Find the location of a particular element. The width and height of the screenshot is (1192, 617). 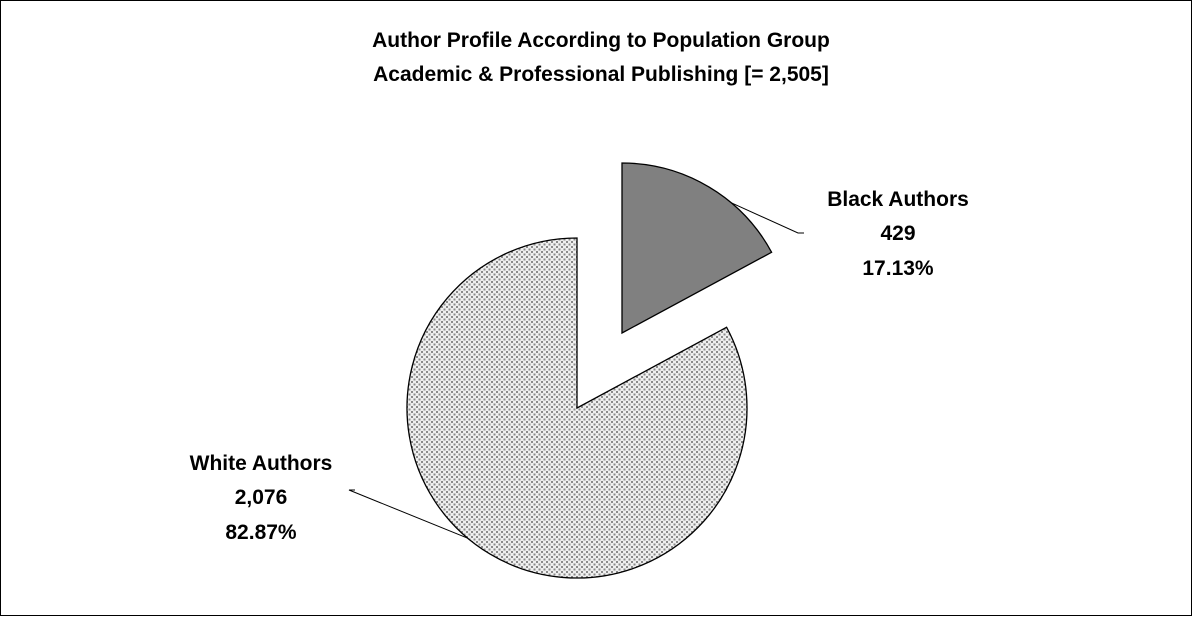

slice-label-white-authors: White Authors 2,076 82.87% is located at coordinates (261, 498).